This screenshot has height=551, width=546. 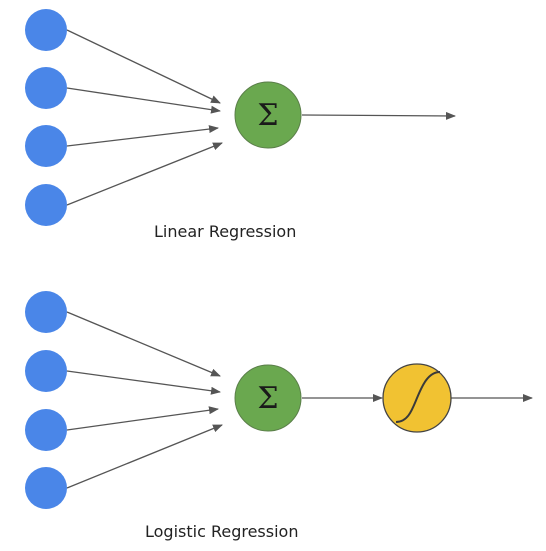 I want to click on sigmoid-curve-icon, so click(x=418, y=397).